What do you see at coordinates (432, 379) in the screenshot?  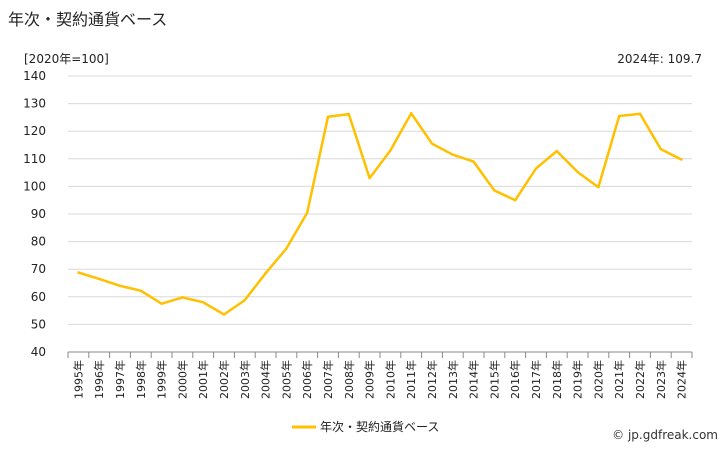 I see `x-tick-label: 2012年` at bounding box center [432, 379].